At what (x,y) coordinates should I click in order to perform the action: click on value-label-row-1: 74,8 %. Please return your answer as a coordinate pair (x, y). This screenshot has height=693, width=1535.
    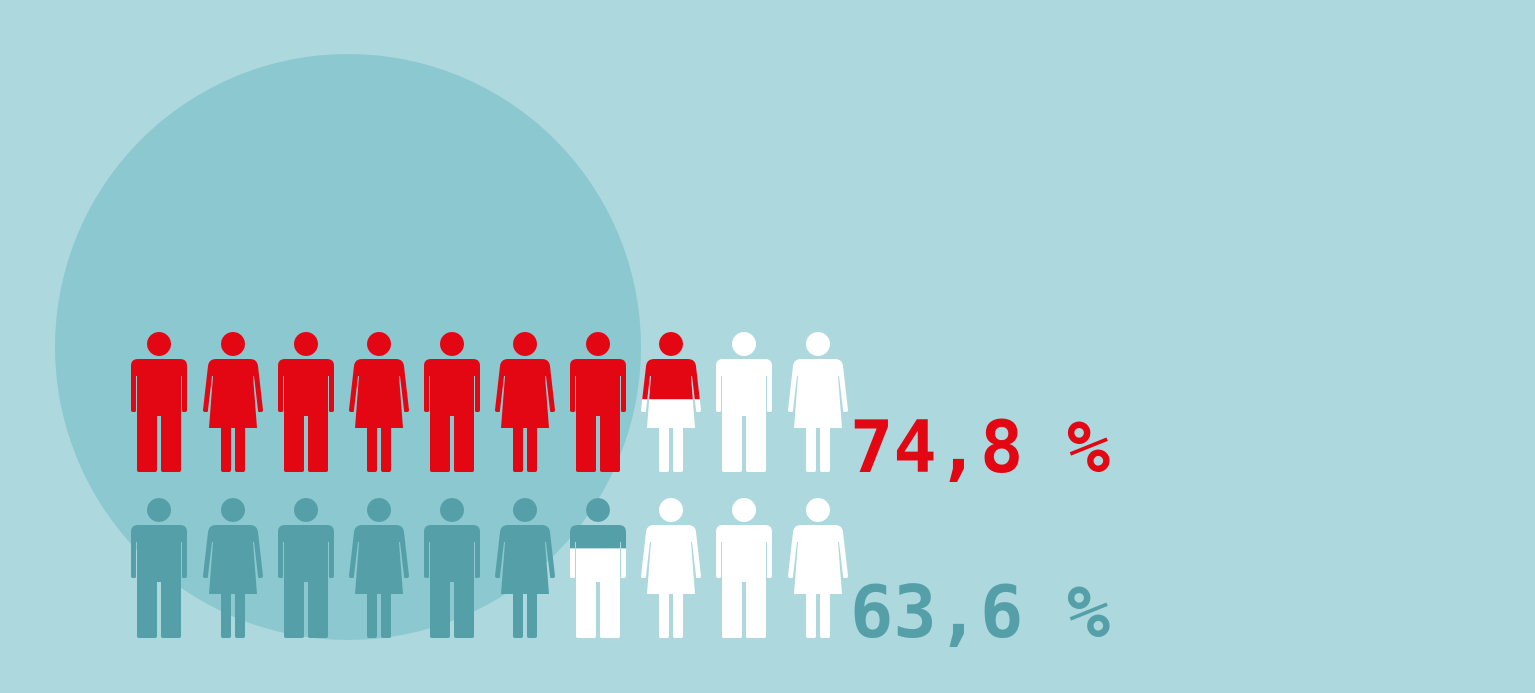
    Looking at the image, I should click on (980, 447).